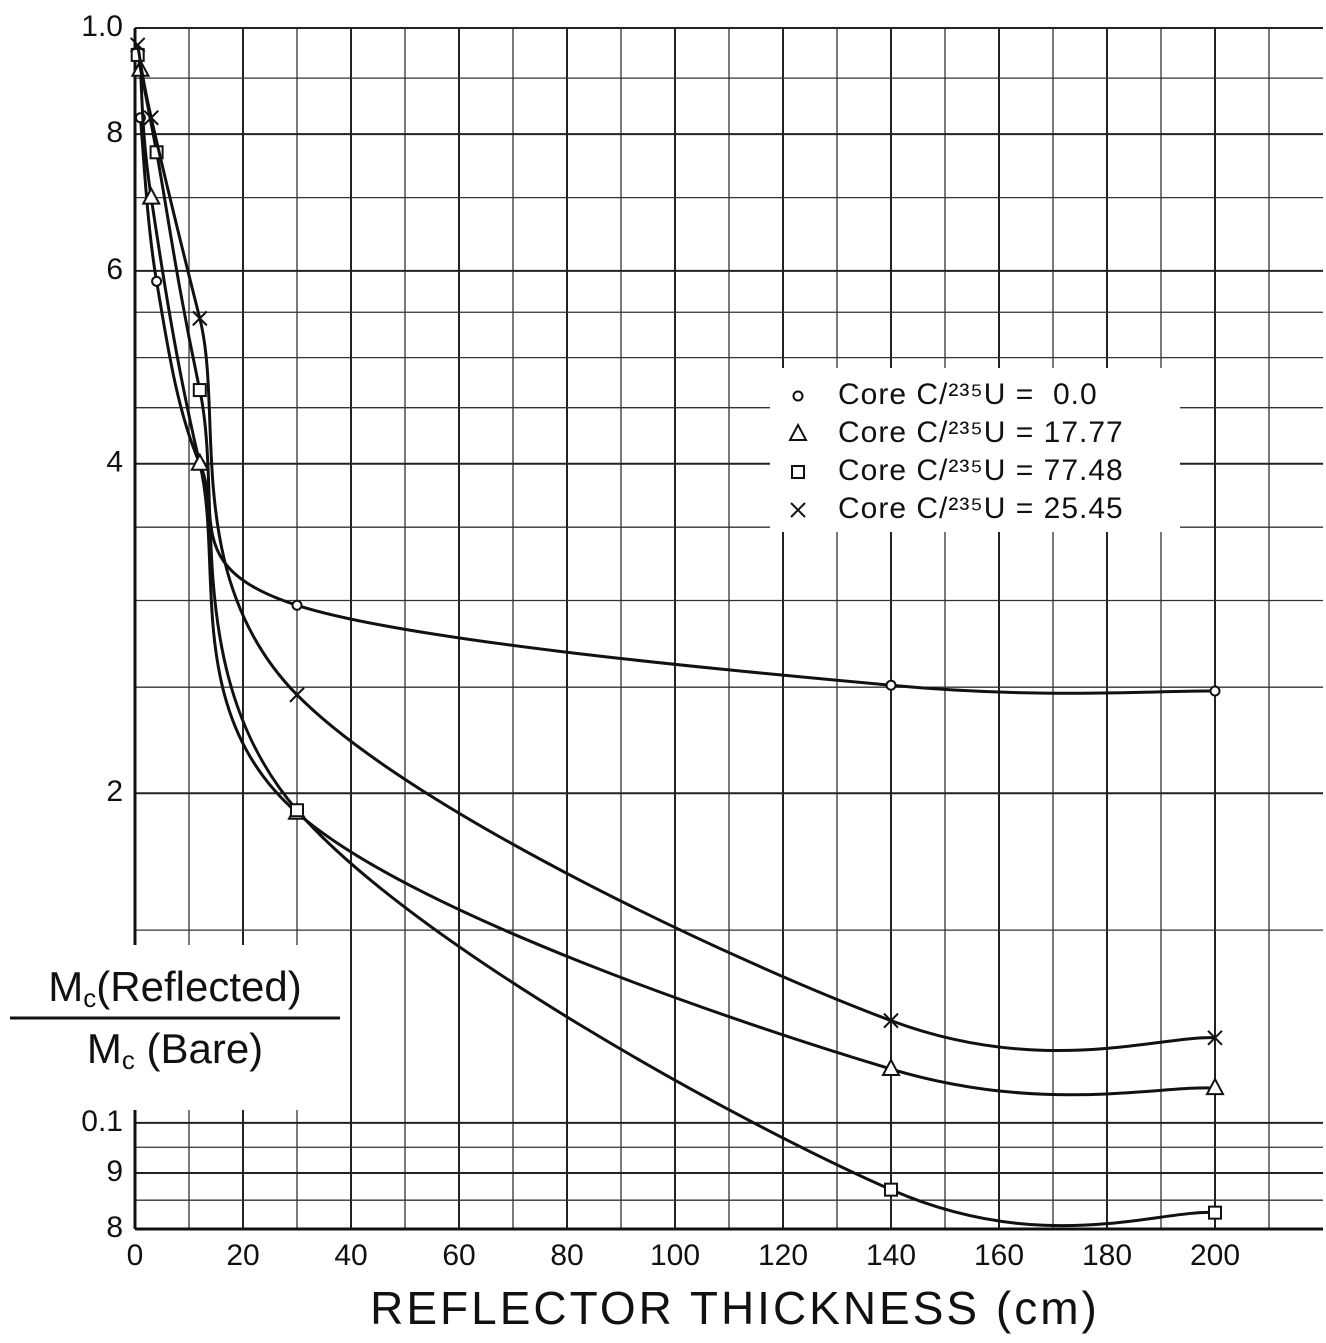  What do you see at coordinates (675, 1255) in the screenshot?
I see `x-tick-label: 100` at bounding box center [675, 1255].